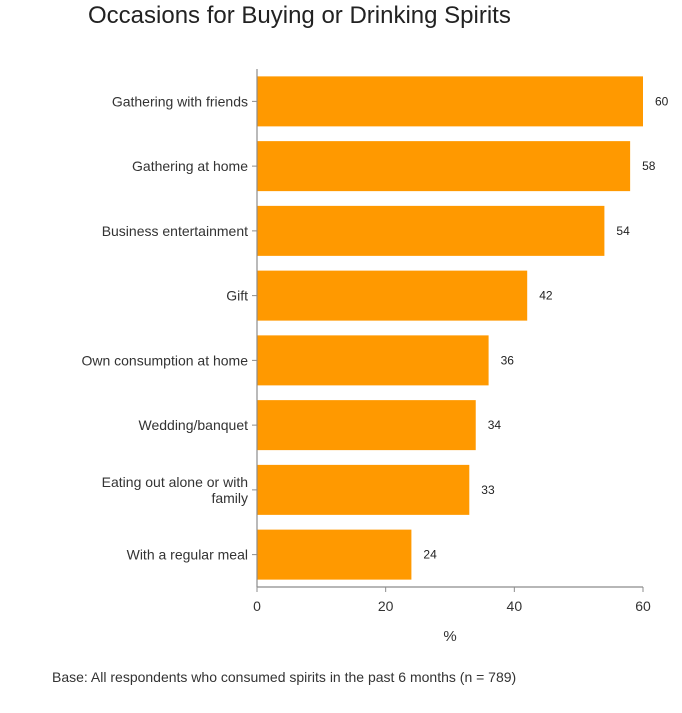  I want to click on x-tick-label: 40, so click(515, 606).